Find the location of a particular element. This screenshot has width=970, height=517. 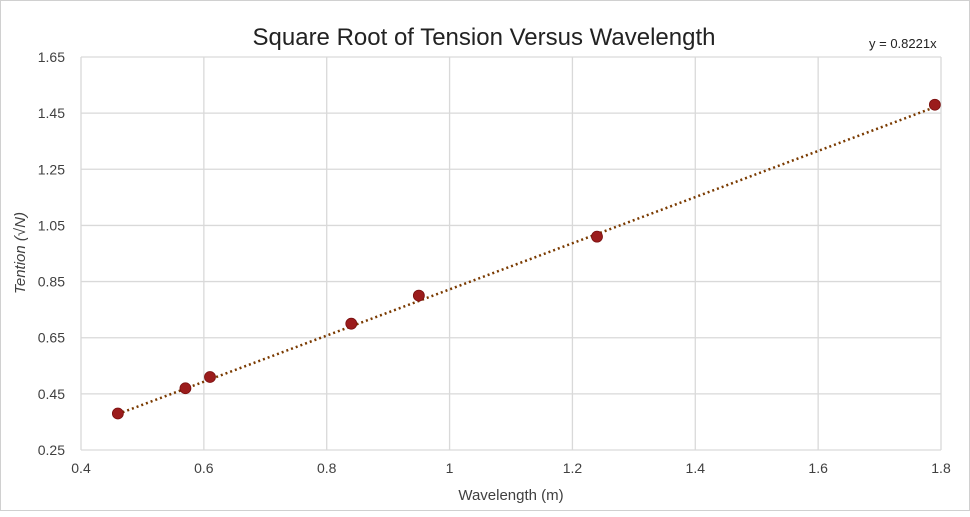

x-tick-label: 1.4 is located at coordinates (696, 468).